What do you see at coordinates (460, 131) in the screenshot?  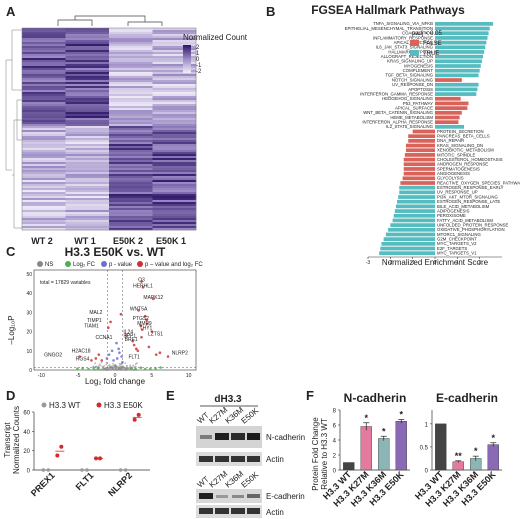 I see `gsea-pathway-label: PROTEIN_SECRETION` at bounding box center [460, 131].